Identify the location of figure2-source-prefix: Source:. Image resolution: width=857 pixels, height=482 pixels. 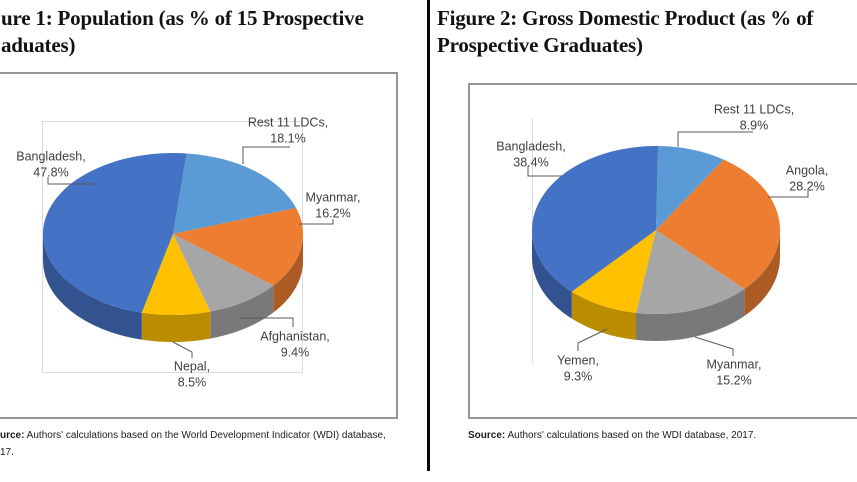
(487, 435).